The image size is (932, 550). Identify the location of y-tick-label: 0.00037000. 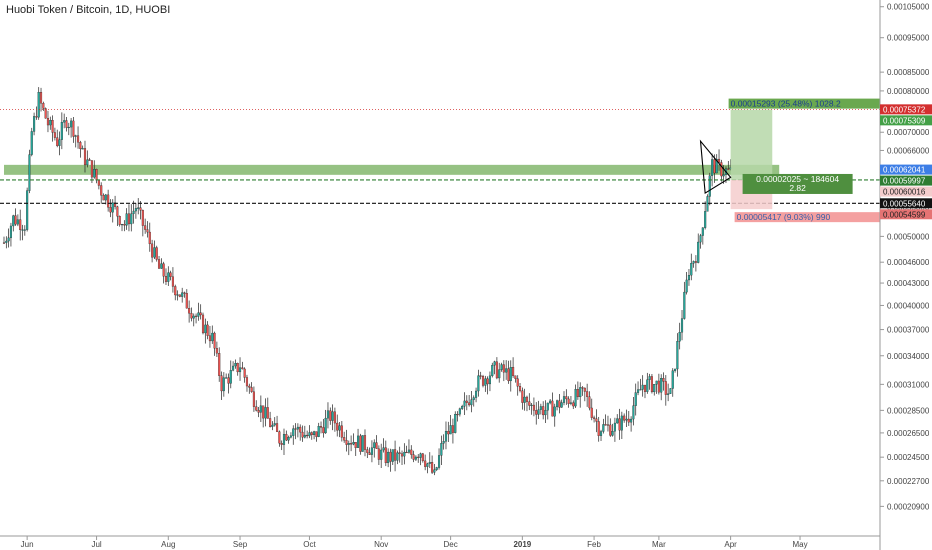
(908, 330).